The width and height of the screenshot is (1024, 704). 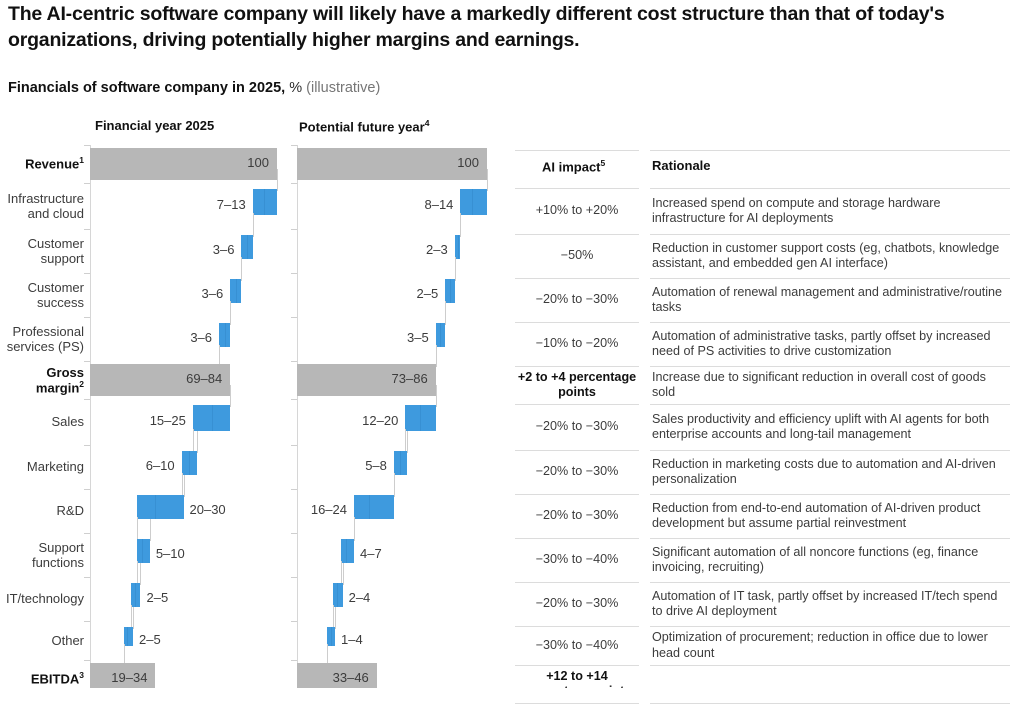 What do you see at coordinates (418, 337) in the screenshot?
I see `bar-value-right: 3–5` at bounding box center [418, 337].